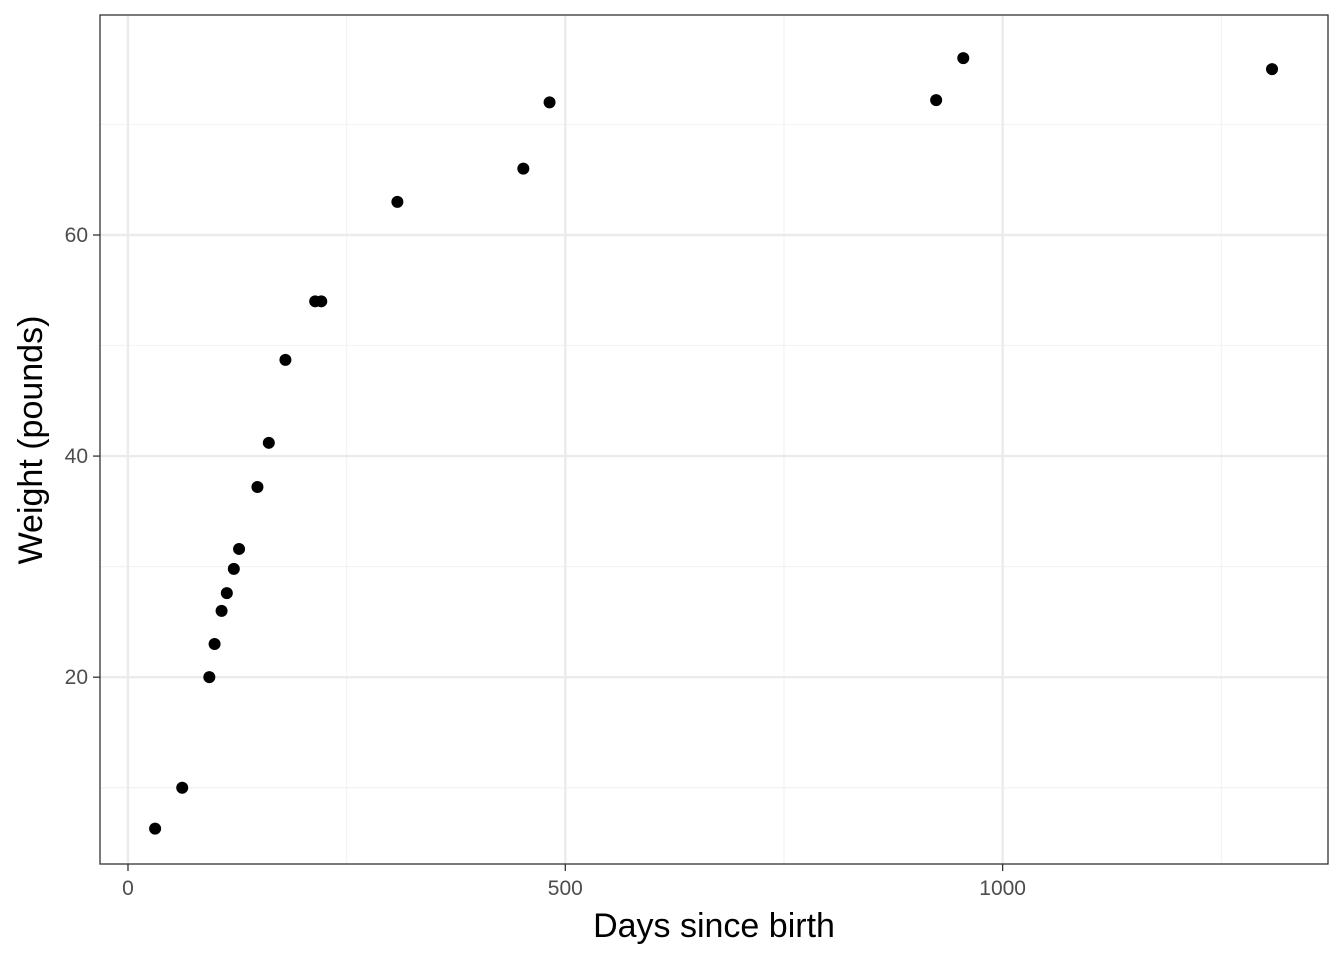  I want to click on y-tick-label: 40, so click(76, 456).